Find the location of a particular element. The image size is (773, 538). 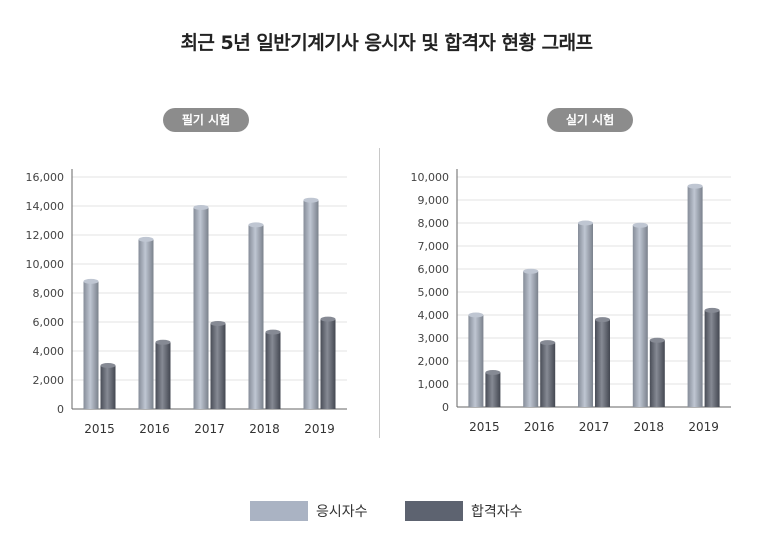

chart-title-practical-exam: 실기 시험 is located at coordinates (590, 120).